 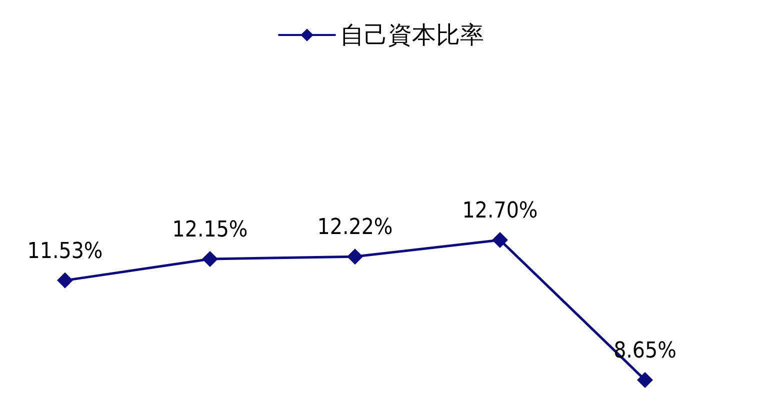 I want to click on data-label: 12.70%, so click(x=500, y=211).